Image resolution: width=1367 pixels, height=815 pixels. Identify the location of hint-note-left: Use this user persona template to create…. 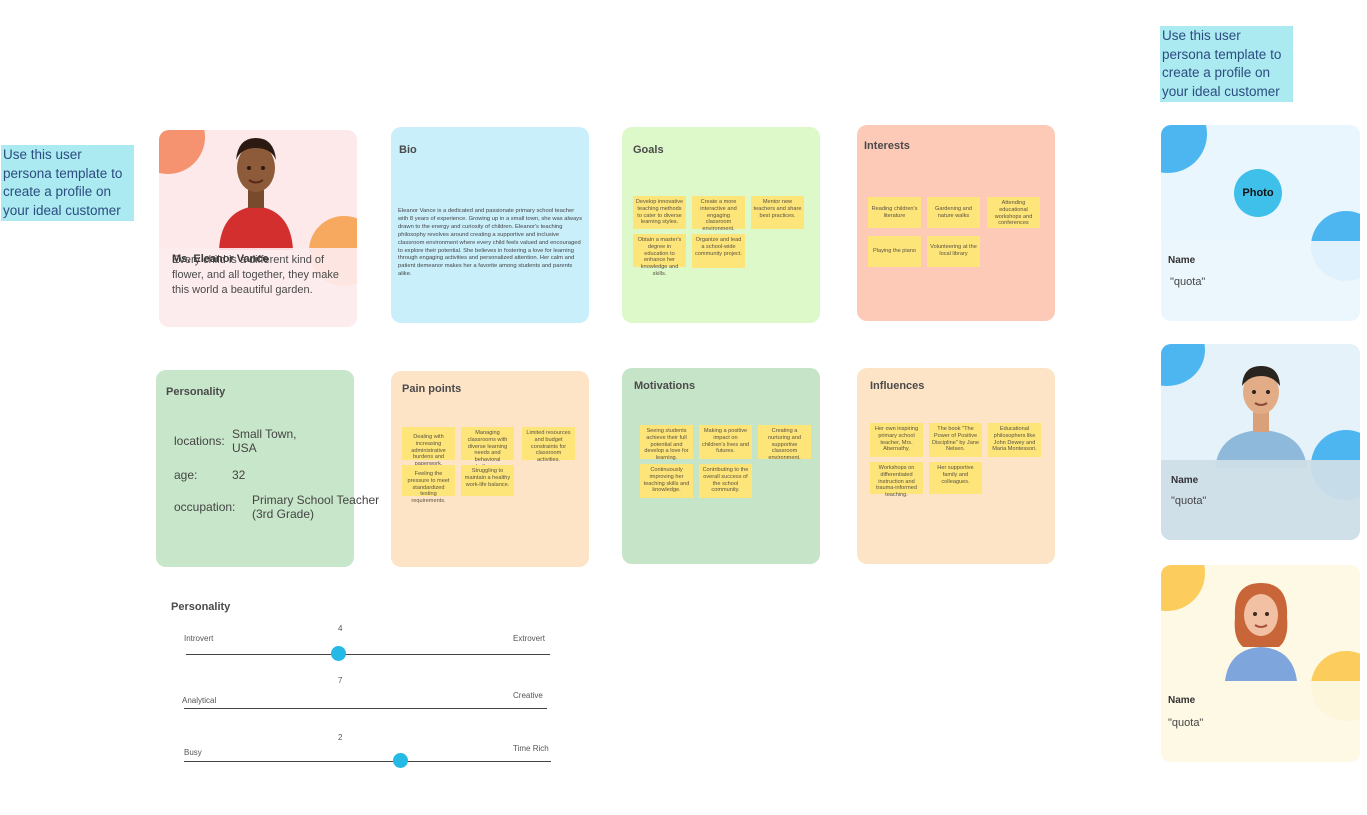
(67, 183).